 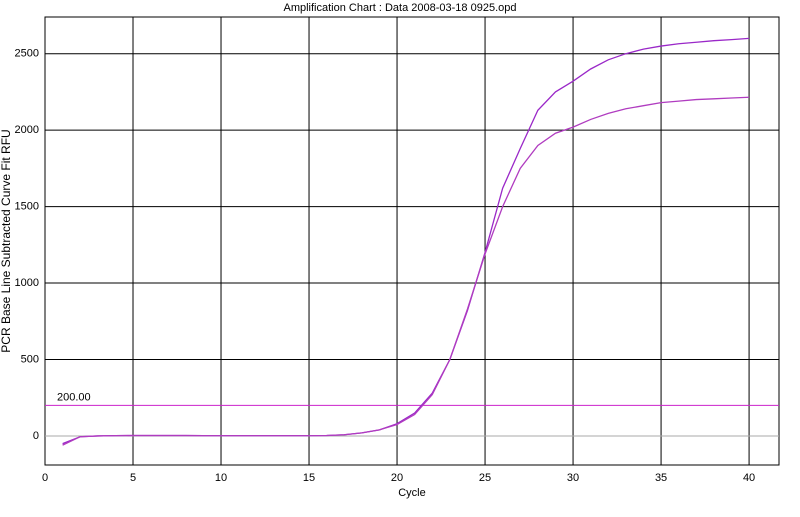 What do you see at coordinates (27, 130) in the screenshot?
I see `y-tick-label: 2000` at bounding box center [27, 130].